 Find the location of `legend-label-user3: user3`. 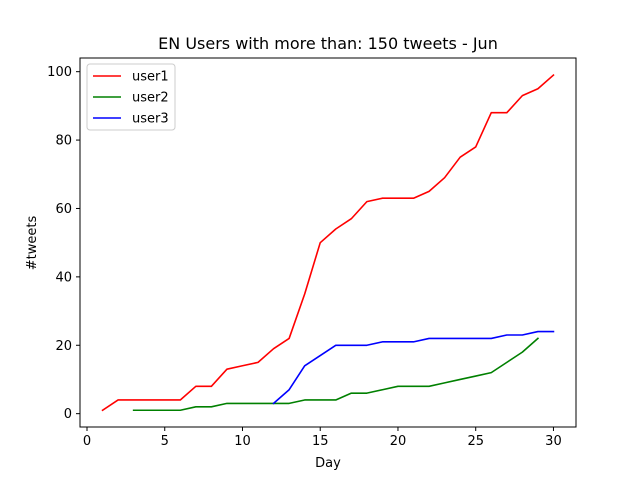

legend-label-user3: user3 is located at coordinates (150, 119).